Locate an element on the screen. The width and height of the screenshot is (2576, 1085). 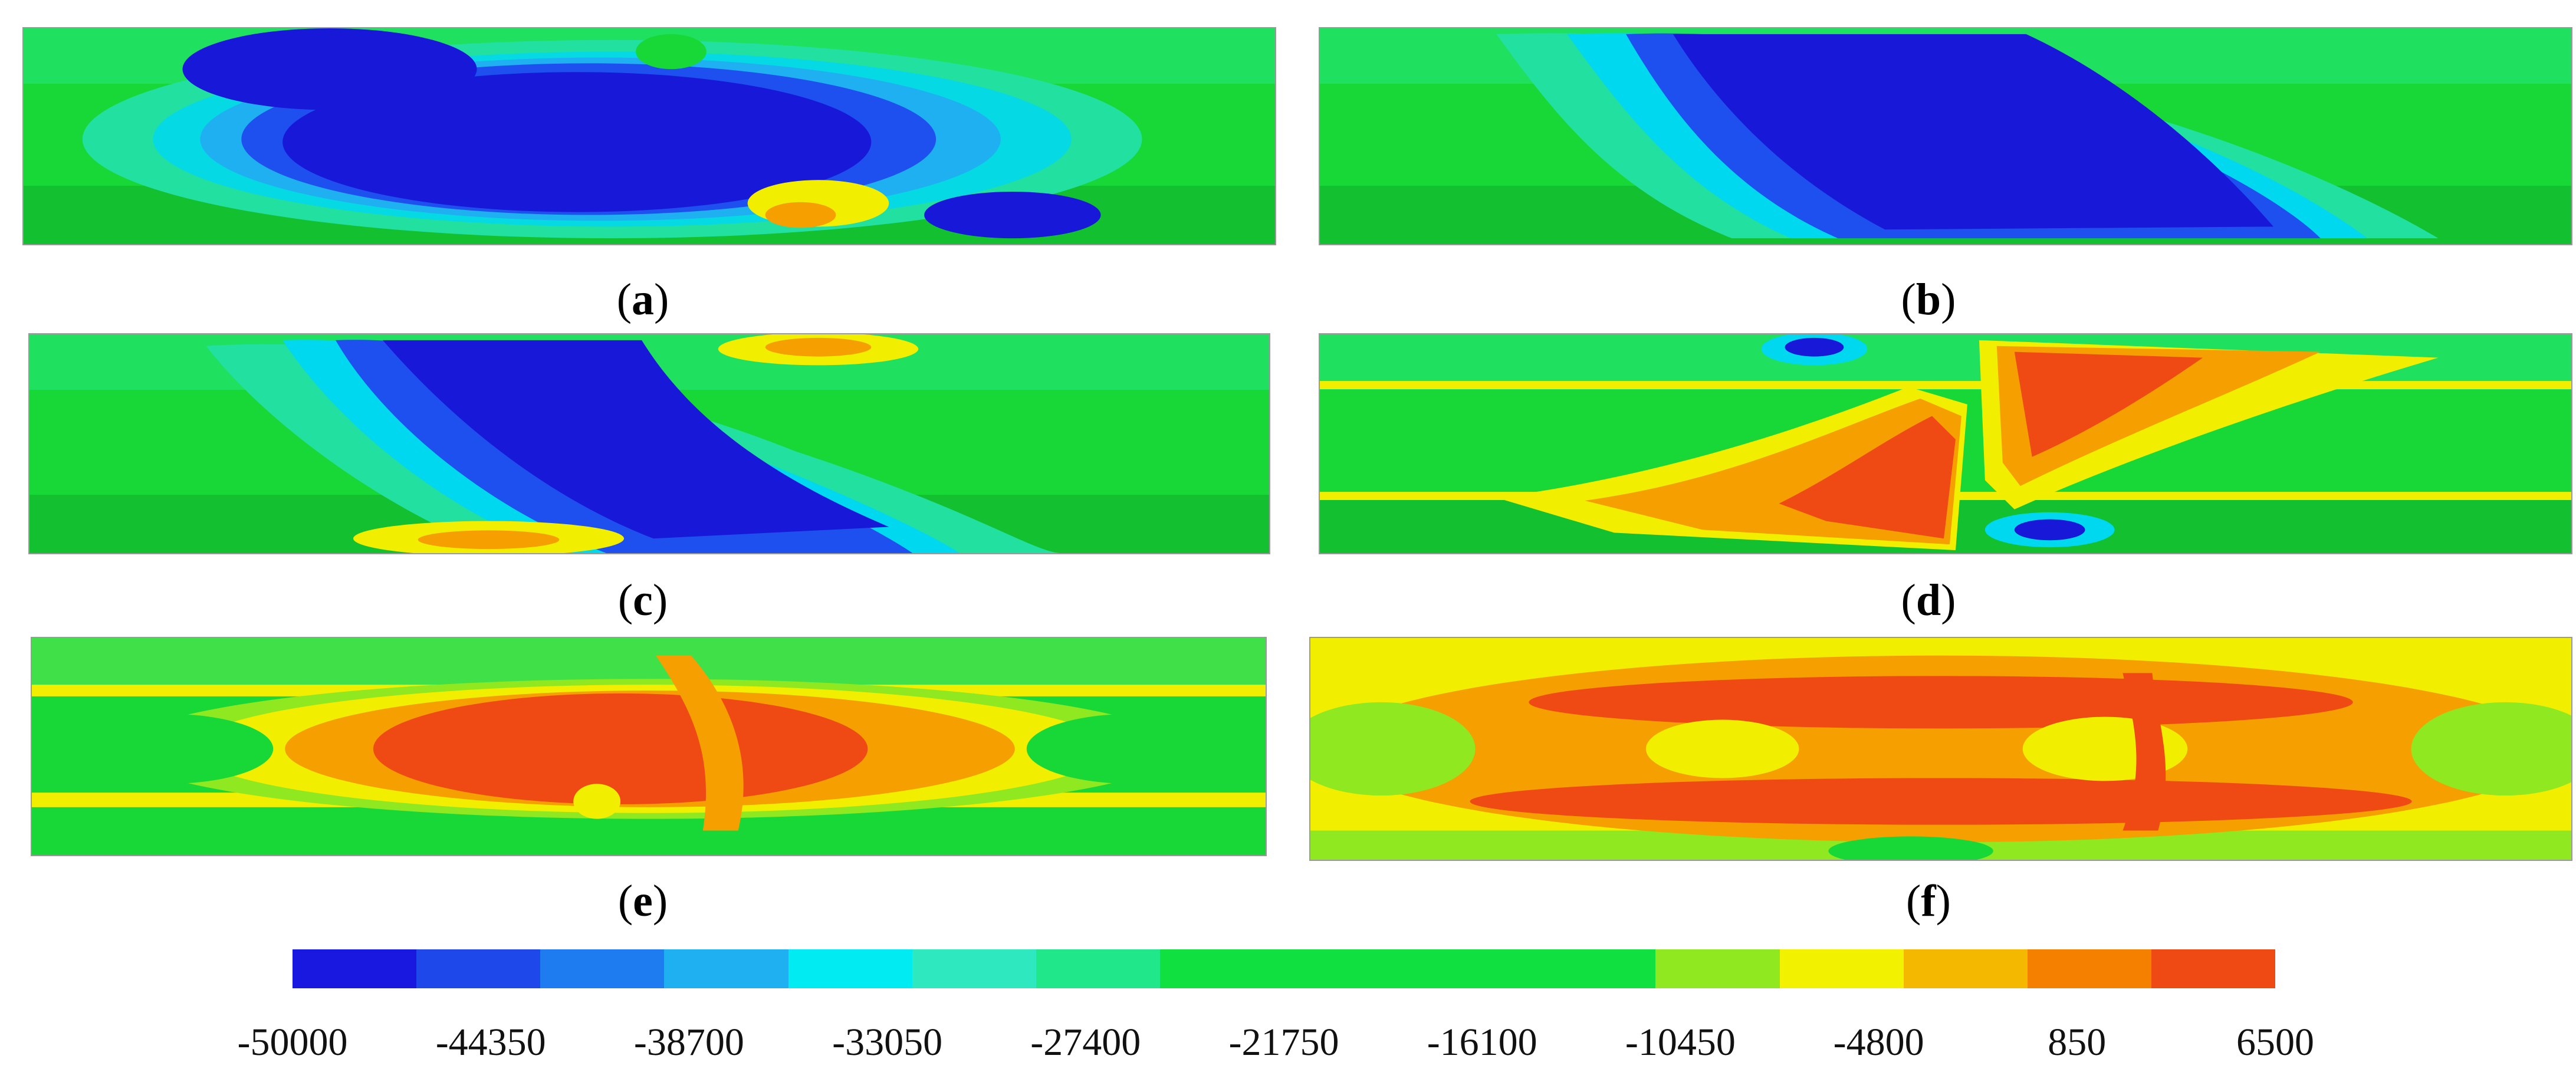
colorbar is located at coordinates (1284, 968).